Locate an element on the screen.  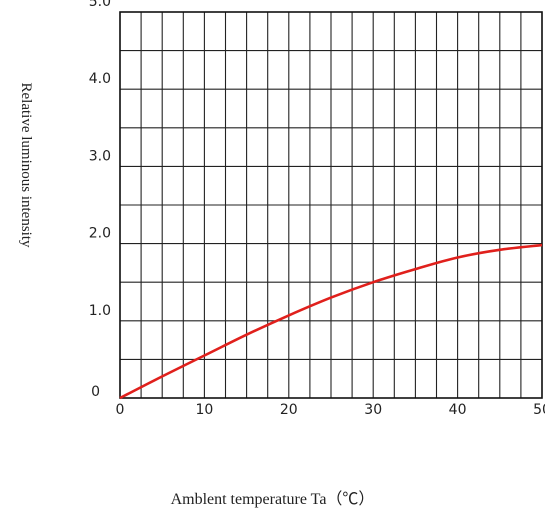
y-tick-label: 0 is located at coordinates (95, 392).